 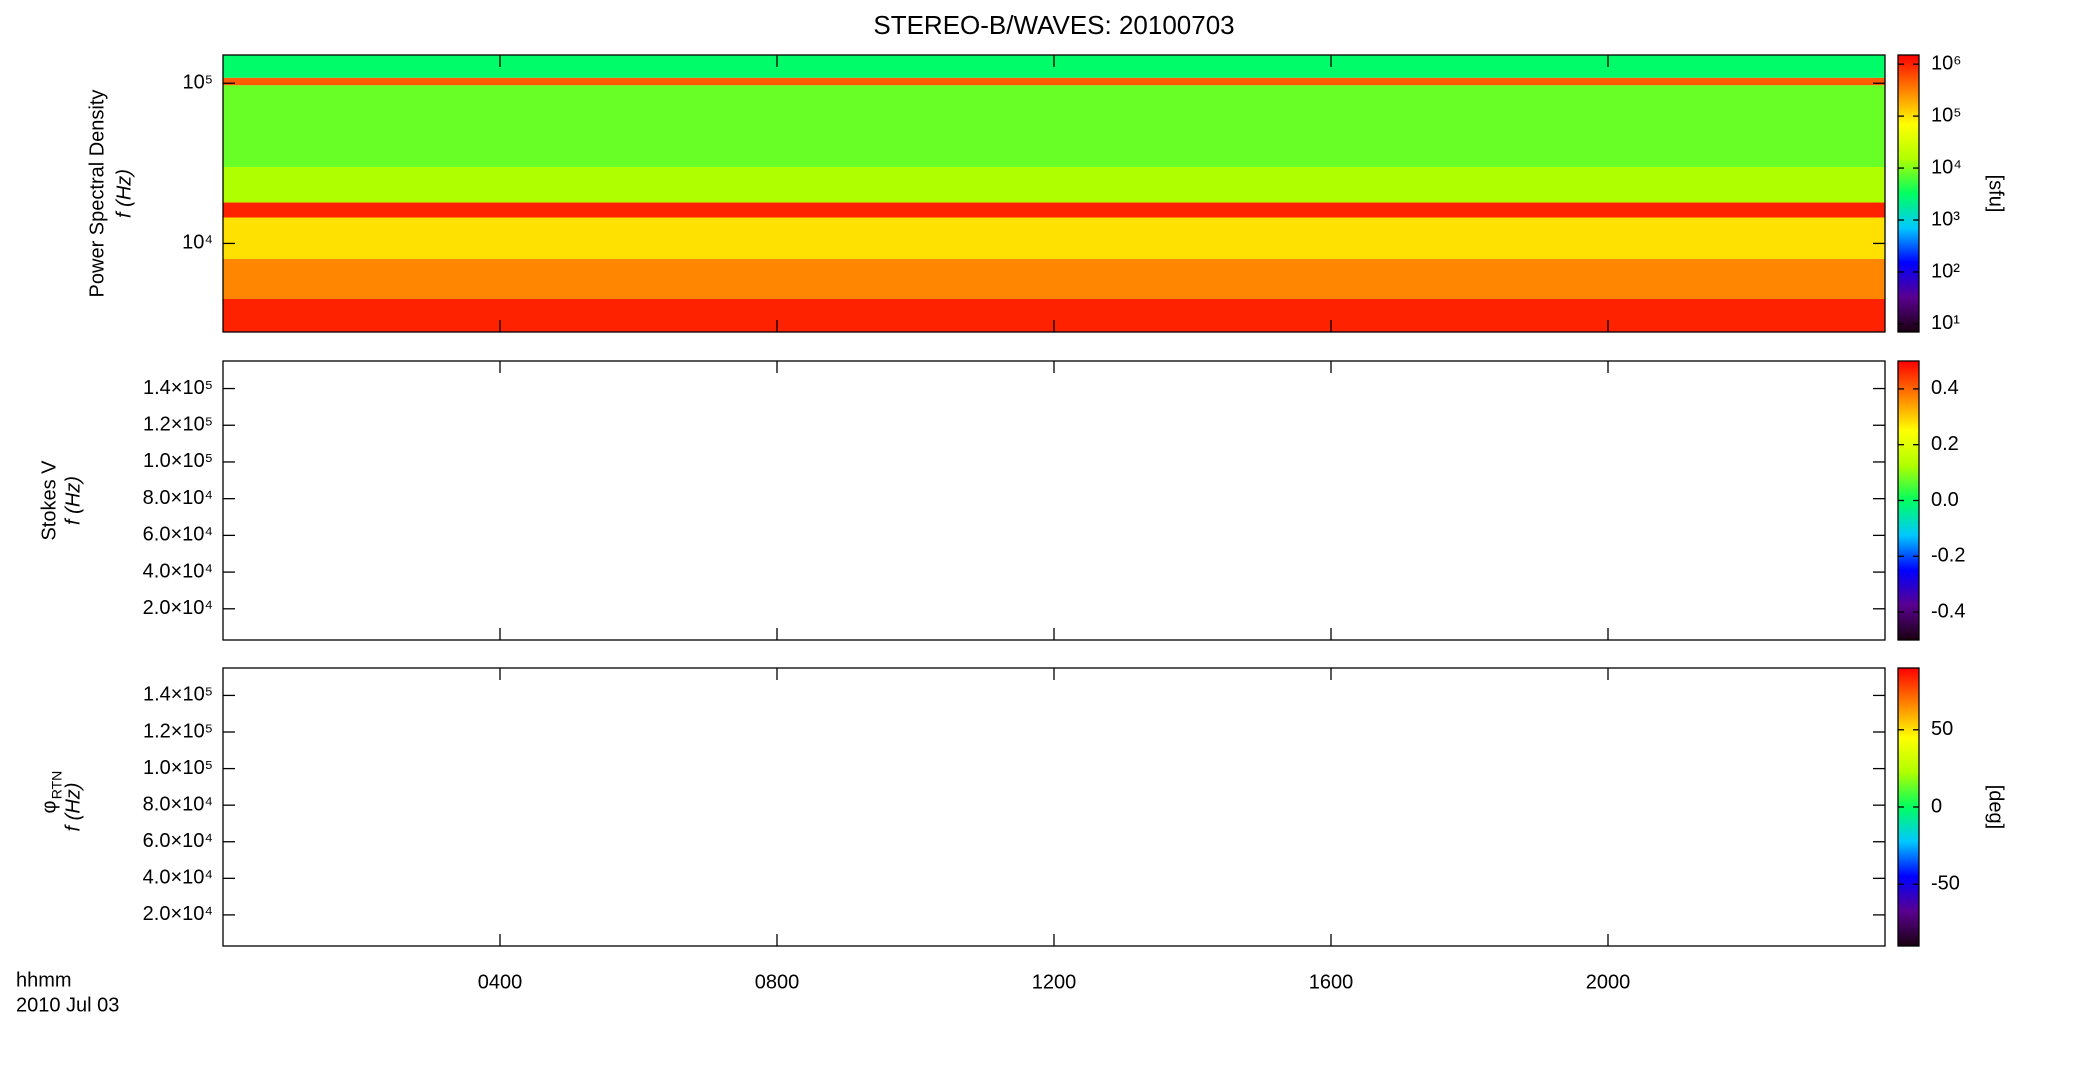 I want to click on colorbar-tick-label: 0, so click(x=1936, y=806).